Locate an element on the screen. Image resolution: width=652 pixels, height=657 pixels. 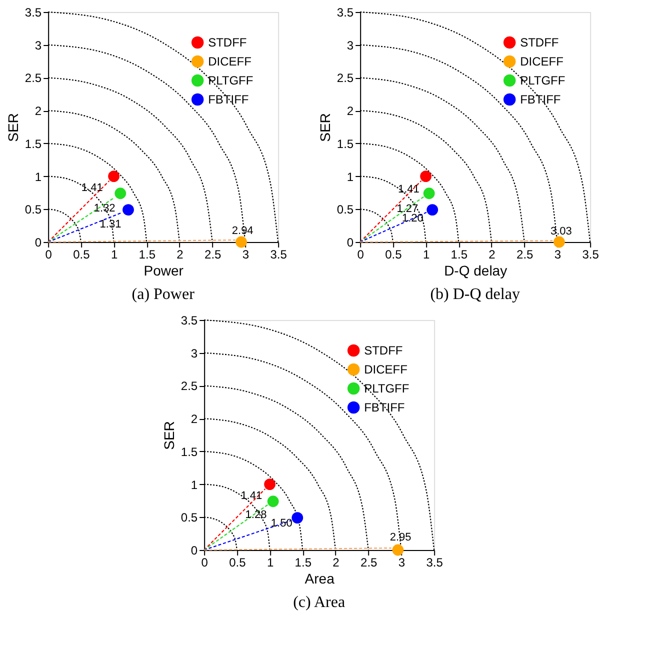
x-axis-title: Power is located at coordinates (164, 270).